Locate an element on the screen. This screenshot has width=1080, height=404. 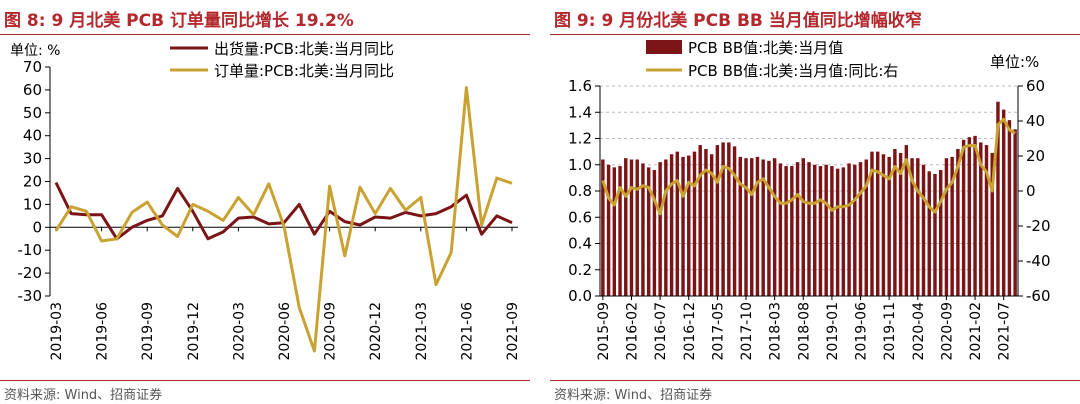
x-tick-label: 2016-12 is located at coordinates (690, 331).